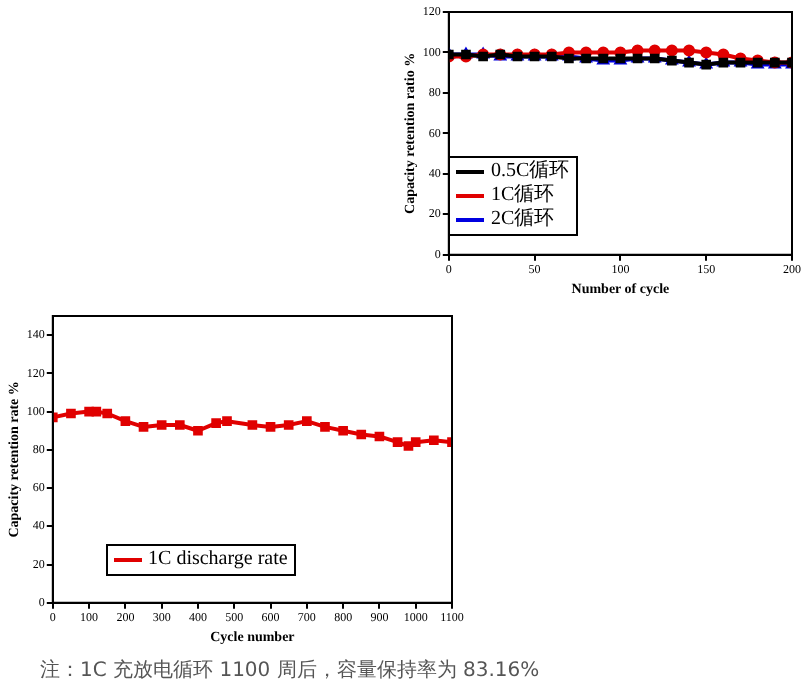 The height and width of the screenshot is (696, 812). What do you see at coordinates (218, 560) in the screenshot?
I see `legend-label: 1C discharge rate` at bounding box center [218, 560].